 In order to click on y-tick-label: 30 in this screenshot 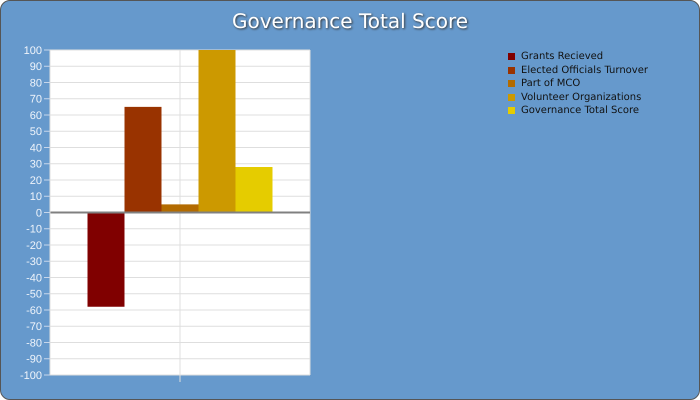, I will do `click(36, 164)`.